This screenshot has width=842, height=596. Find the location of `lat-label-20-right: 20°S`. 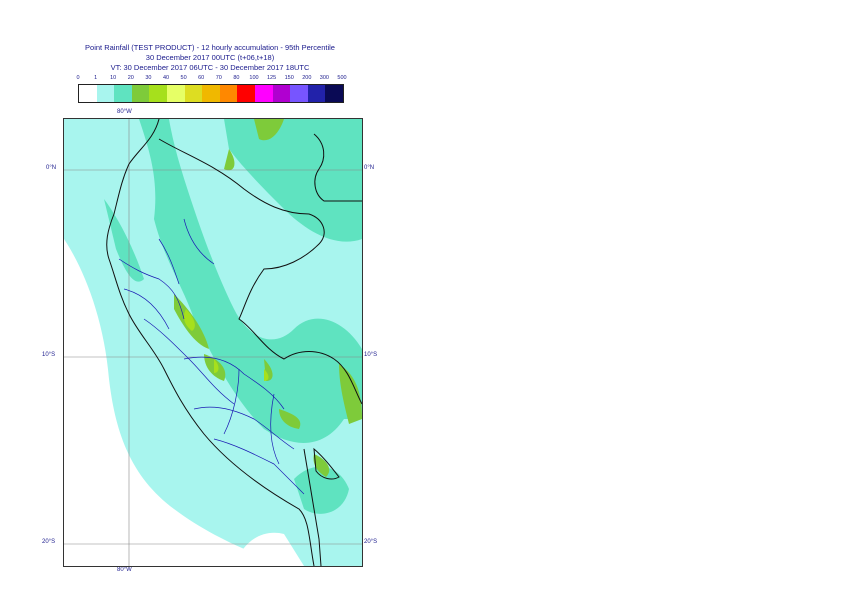

lat-label-20-right: 20°S is located at coordinates (371, 542).